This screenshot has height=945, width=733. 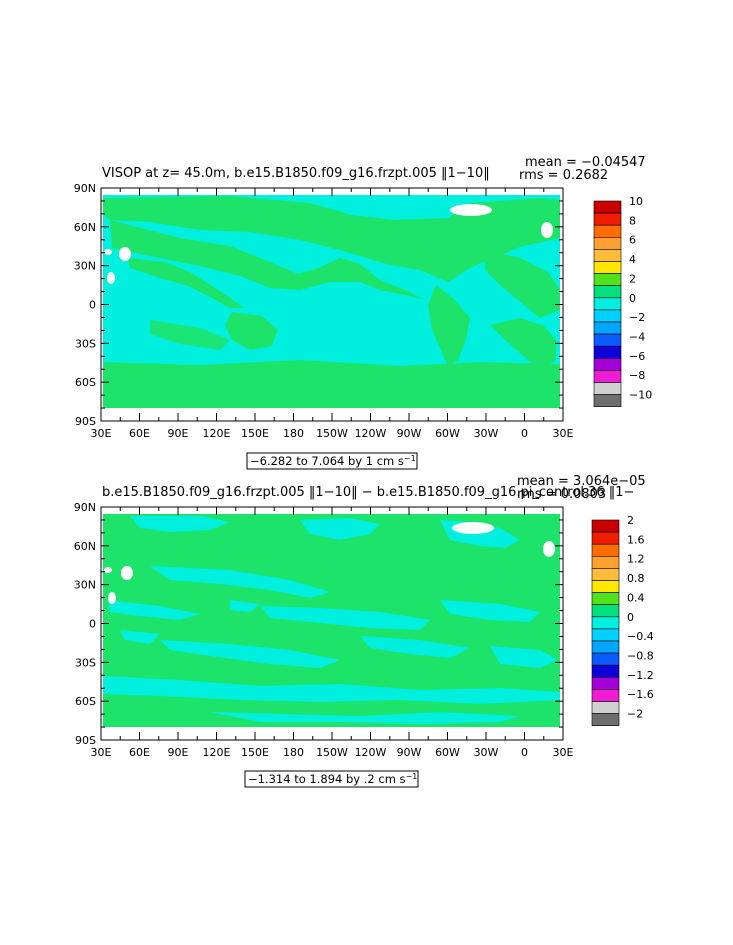 I want to click on lon-label: 120W, so click(x=371, y=752).